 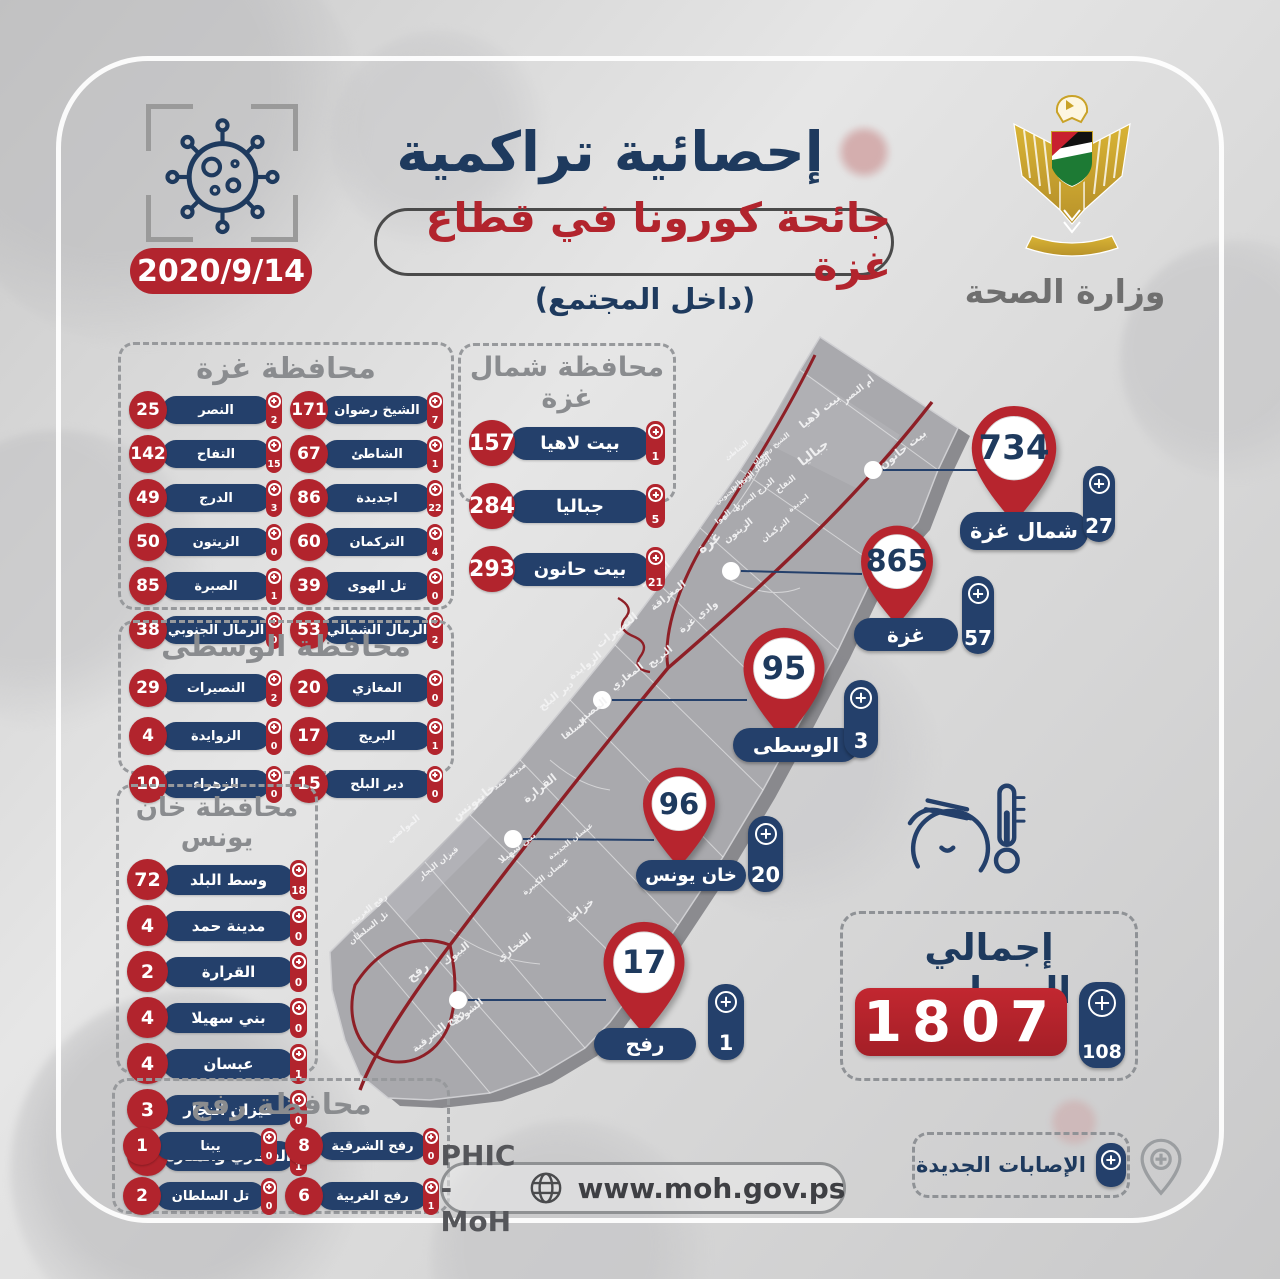 I want to click on area-stat-row: 4 بني سهيلا 0, so click(x=217, y=1017).